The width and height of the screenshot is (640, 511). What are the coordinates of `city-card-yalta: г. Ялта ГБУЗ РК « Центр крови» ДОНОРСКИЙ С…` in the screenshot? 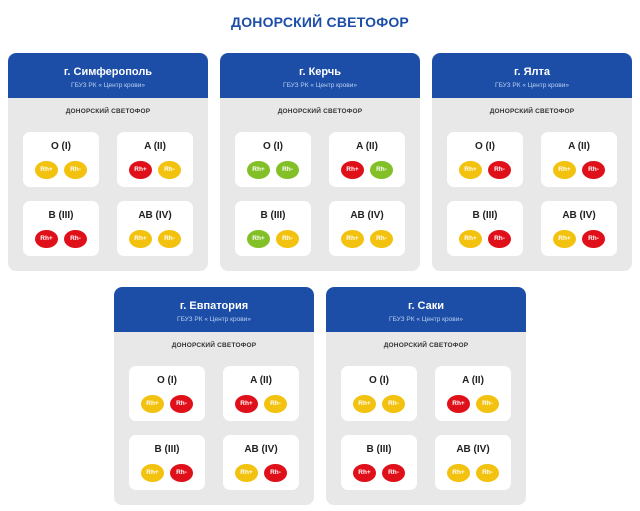 It's located at (532, 162).